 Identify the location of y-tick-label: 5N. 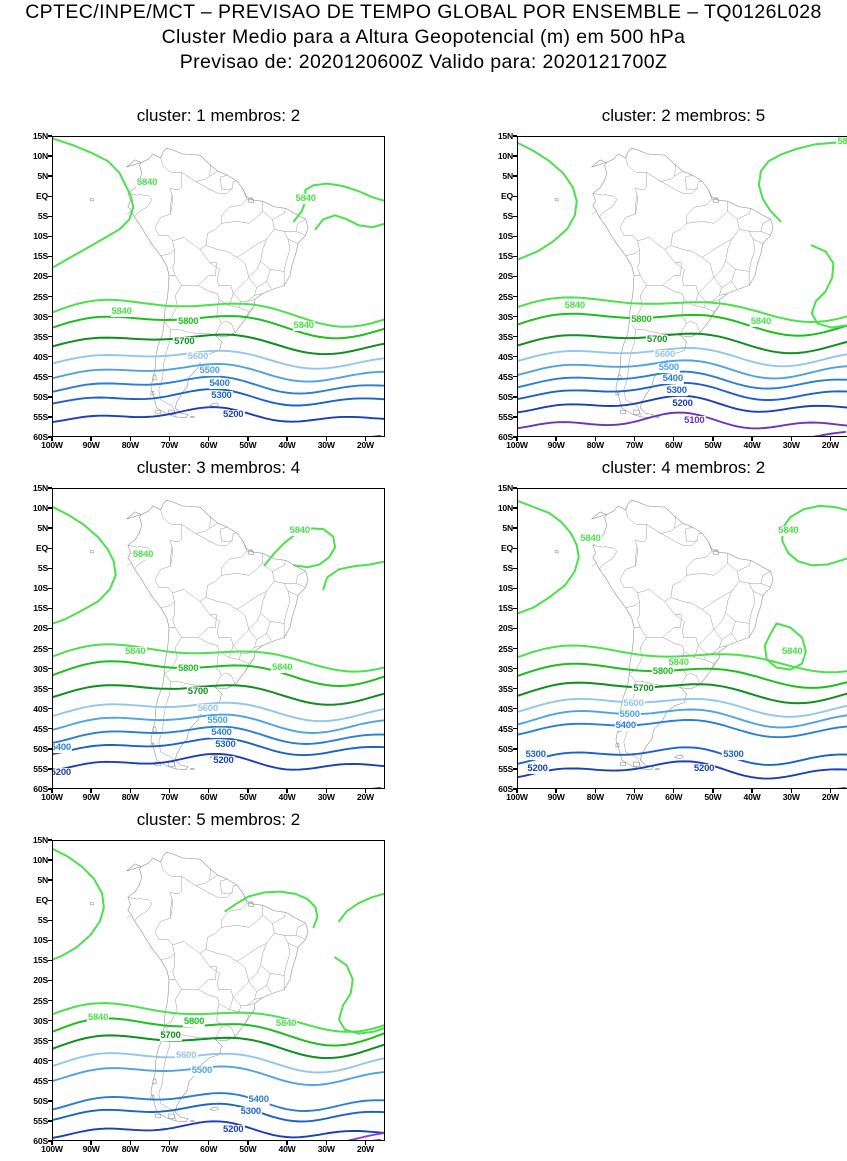
(507, 176).